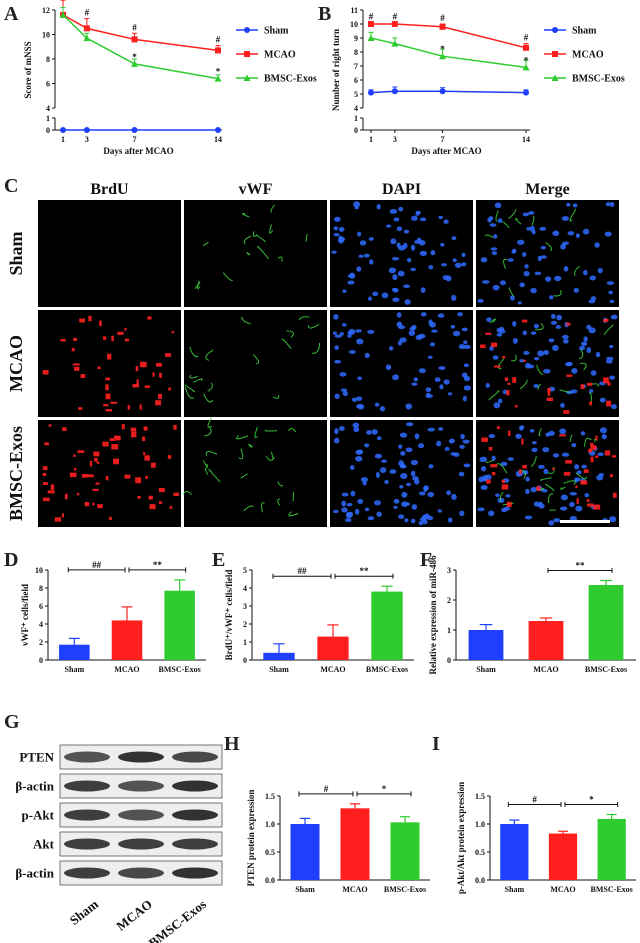 The width and height of the screenshot is (640, 943). I want to click on y-tick-label: 3, so click(245, 606).